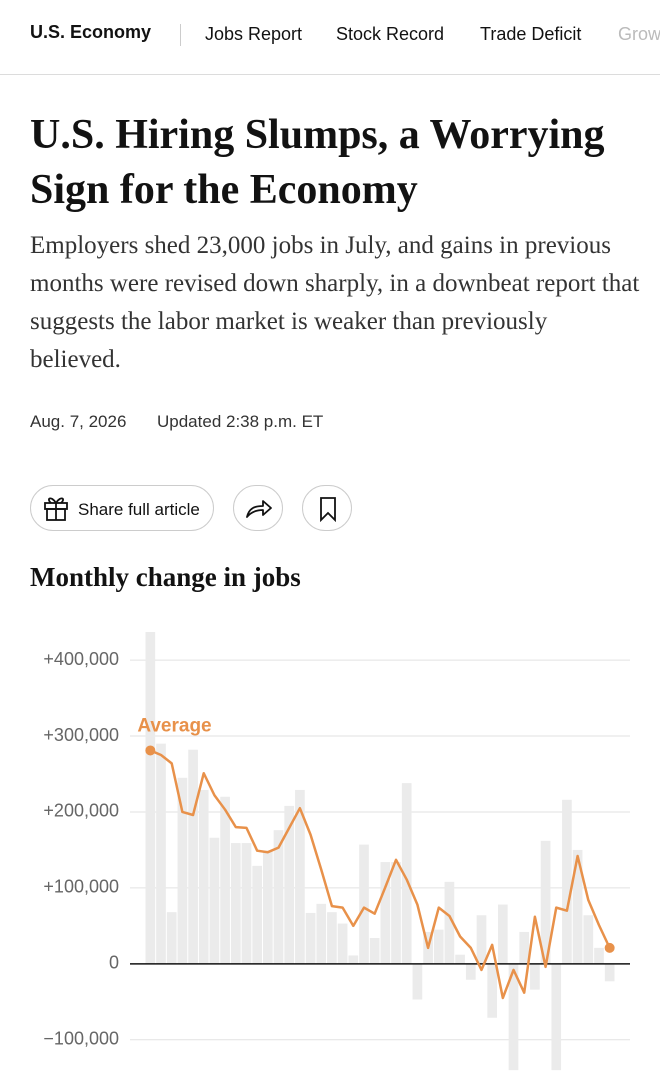 This screenshot has height=1080, width=660. Describe the element at coordinates (639, 34) in the screenshot. I see `nav-link: Grow` at that location.